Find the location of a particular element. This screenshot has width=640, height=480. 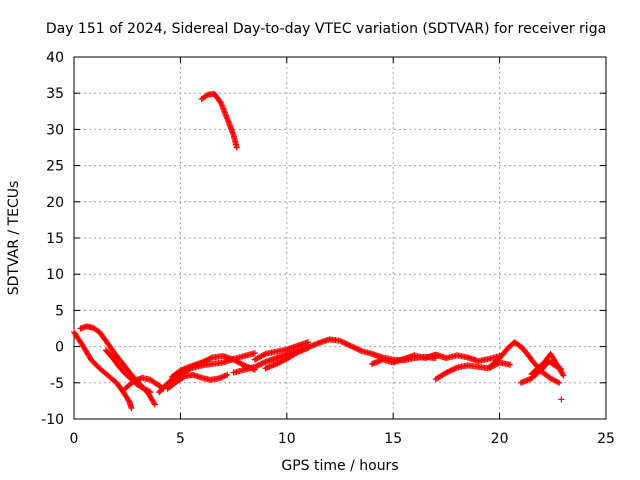

x-tick-label: 20 is located at coordinates (500, 439).